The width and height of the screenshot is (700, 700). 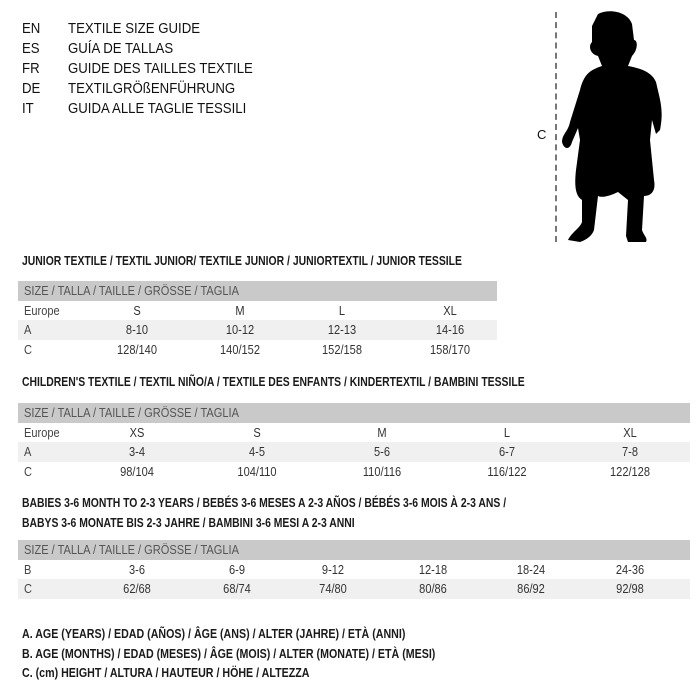 What do you see at coordinates (240, 349) in the screenshot?
I see `table-cell: 140/152` at bounding box center [240, 349].